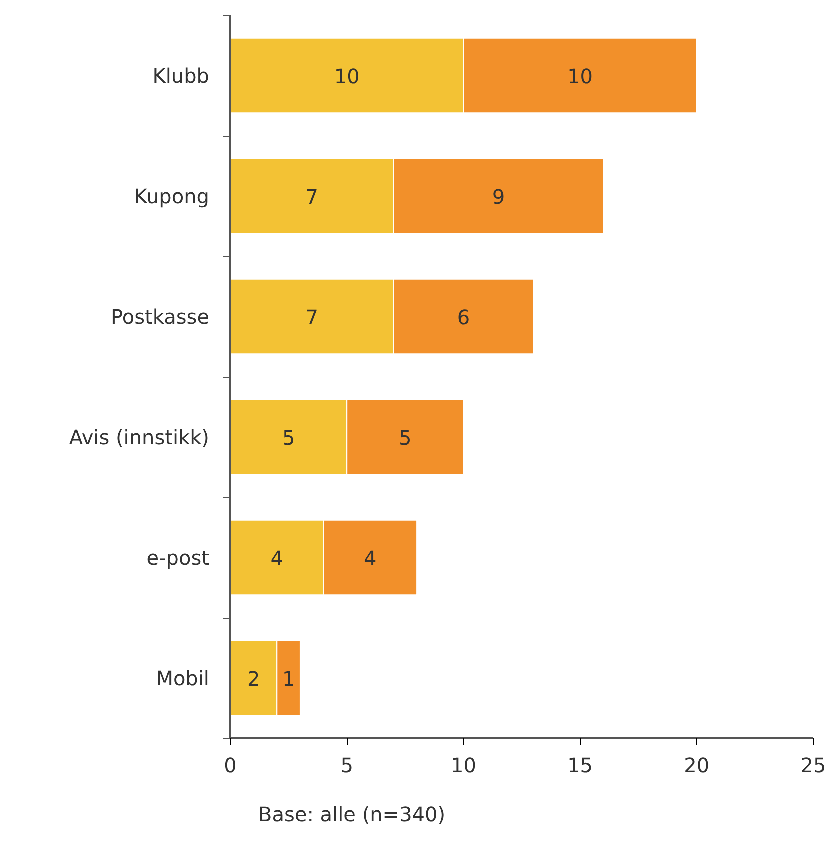 This screenshot has width=833, height=851. I want to click on data-label: 1, so click(289, 678).